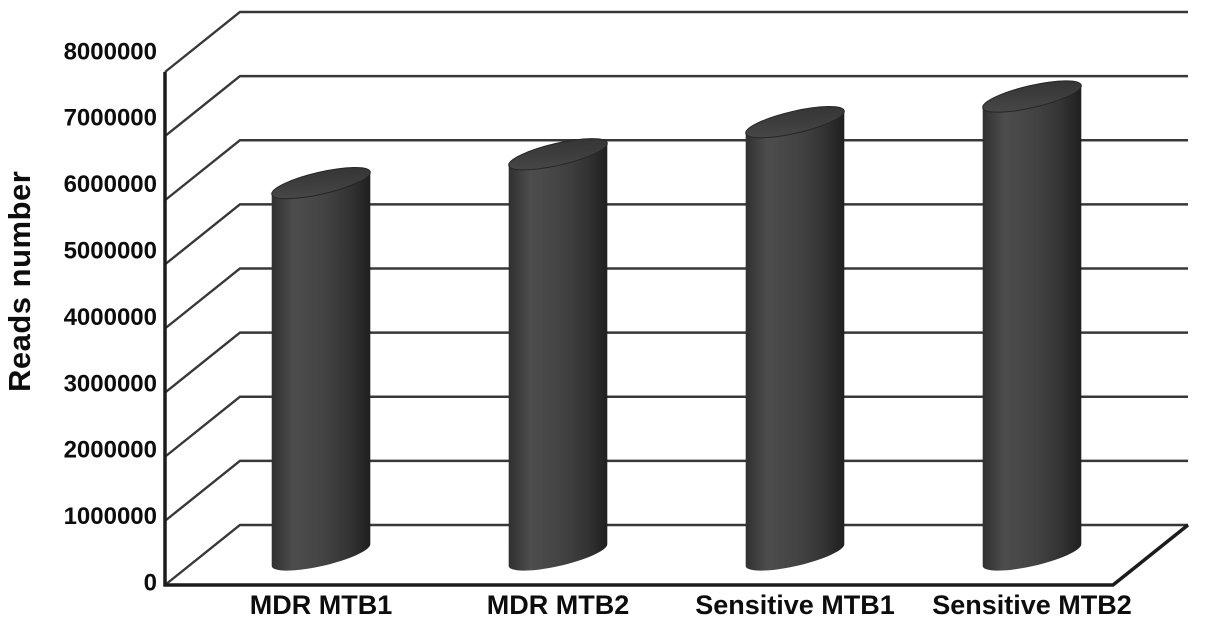  What do you see at coordinates (110, 251) in the screenshot?
I see `y-tick-label: 5000000` at bounding box center [110, 251].